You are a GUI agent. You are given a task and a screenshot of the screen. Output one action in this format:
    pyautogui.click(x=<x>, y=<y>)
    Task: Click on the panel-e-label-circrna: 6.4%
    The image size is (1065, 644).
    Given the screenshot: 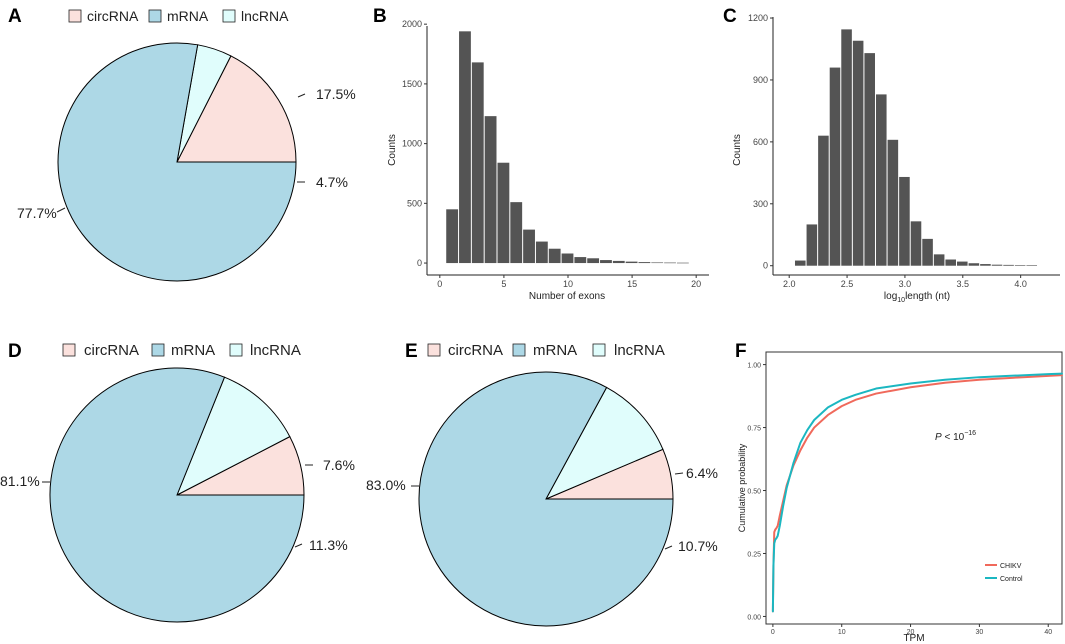 What is the action you would take?
    pyautogui.click(x=702, y=473)
    